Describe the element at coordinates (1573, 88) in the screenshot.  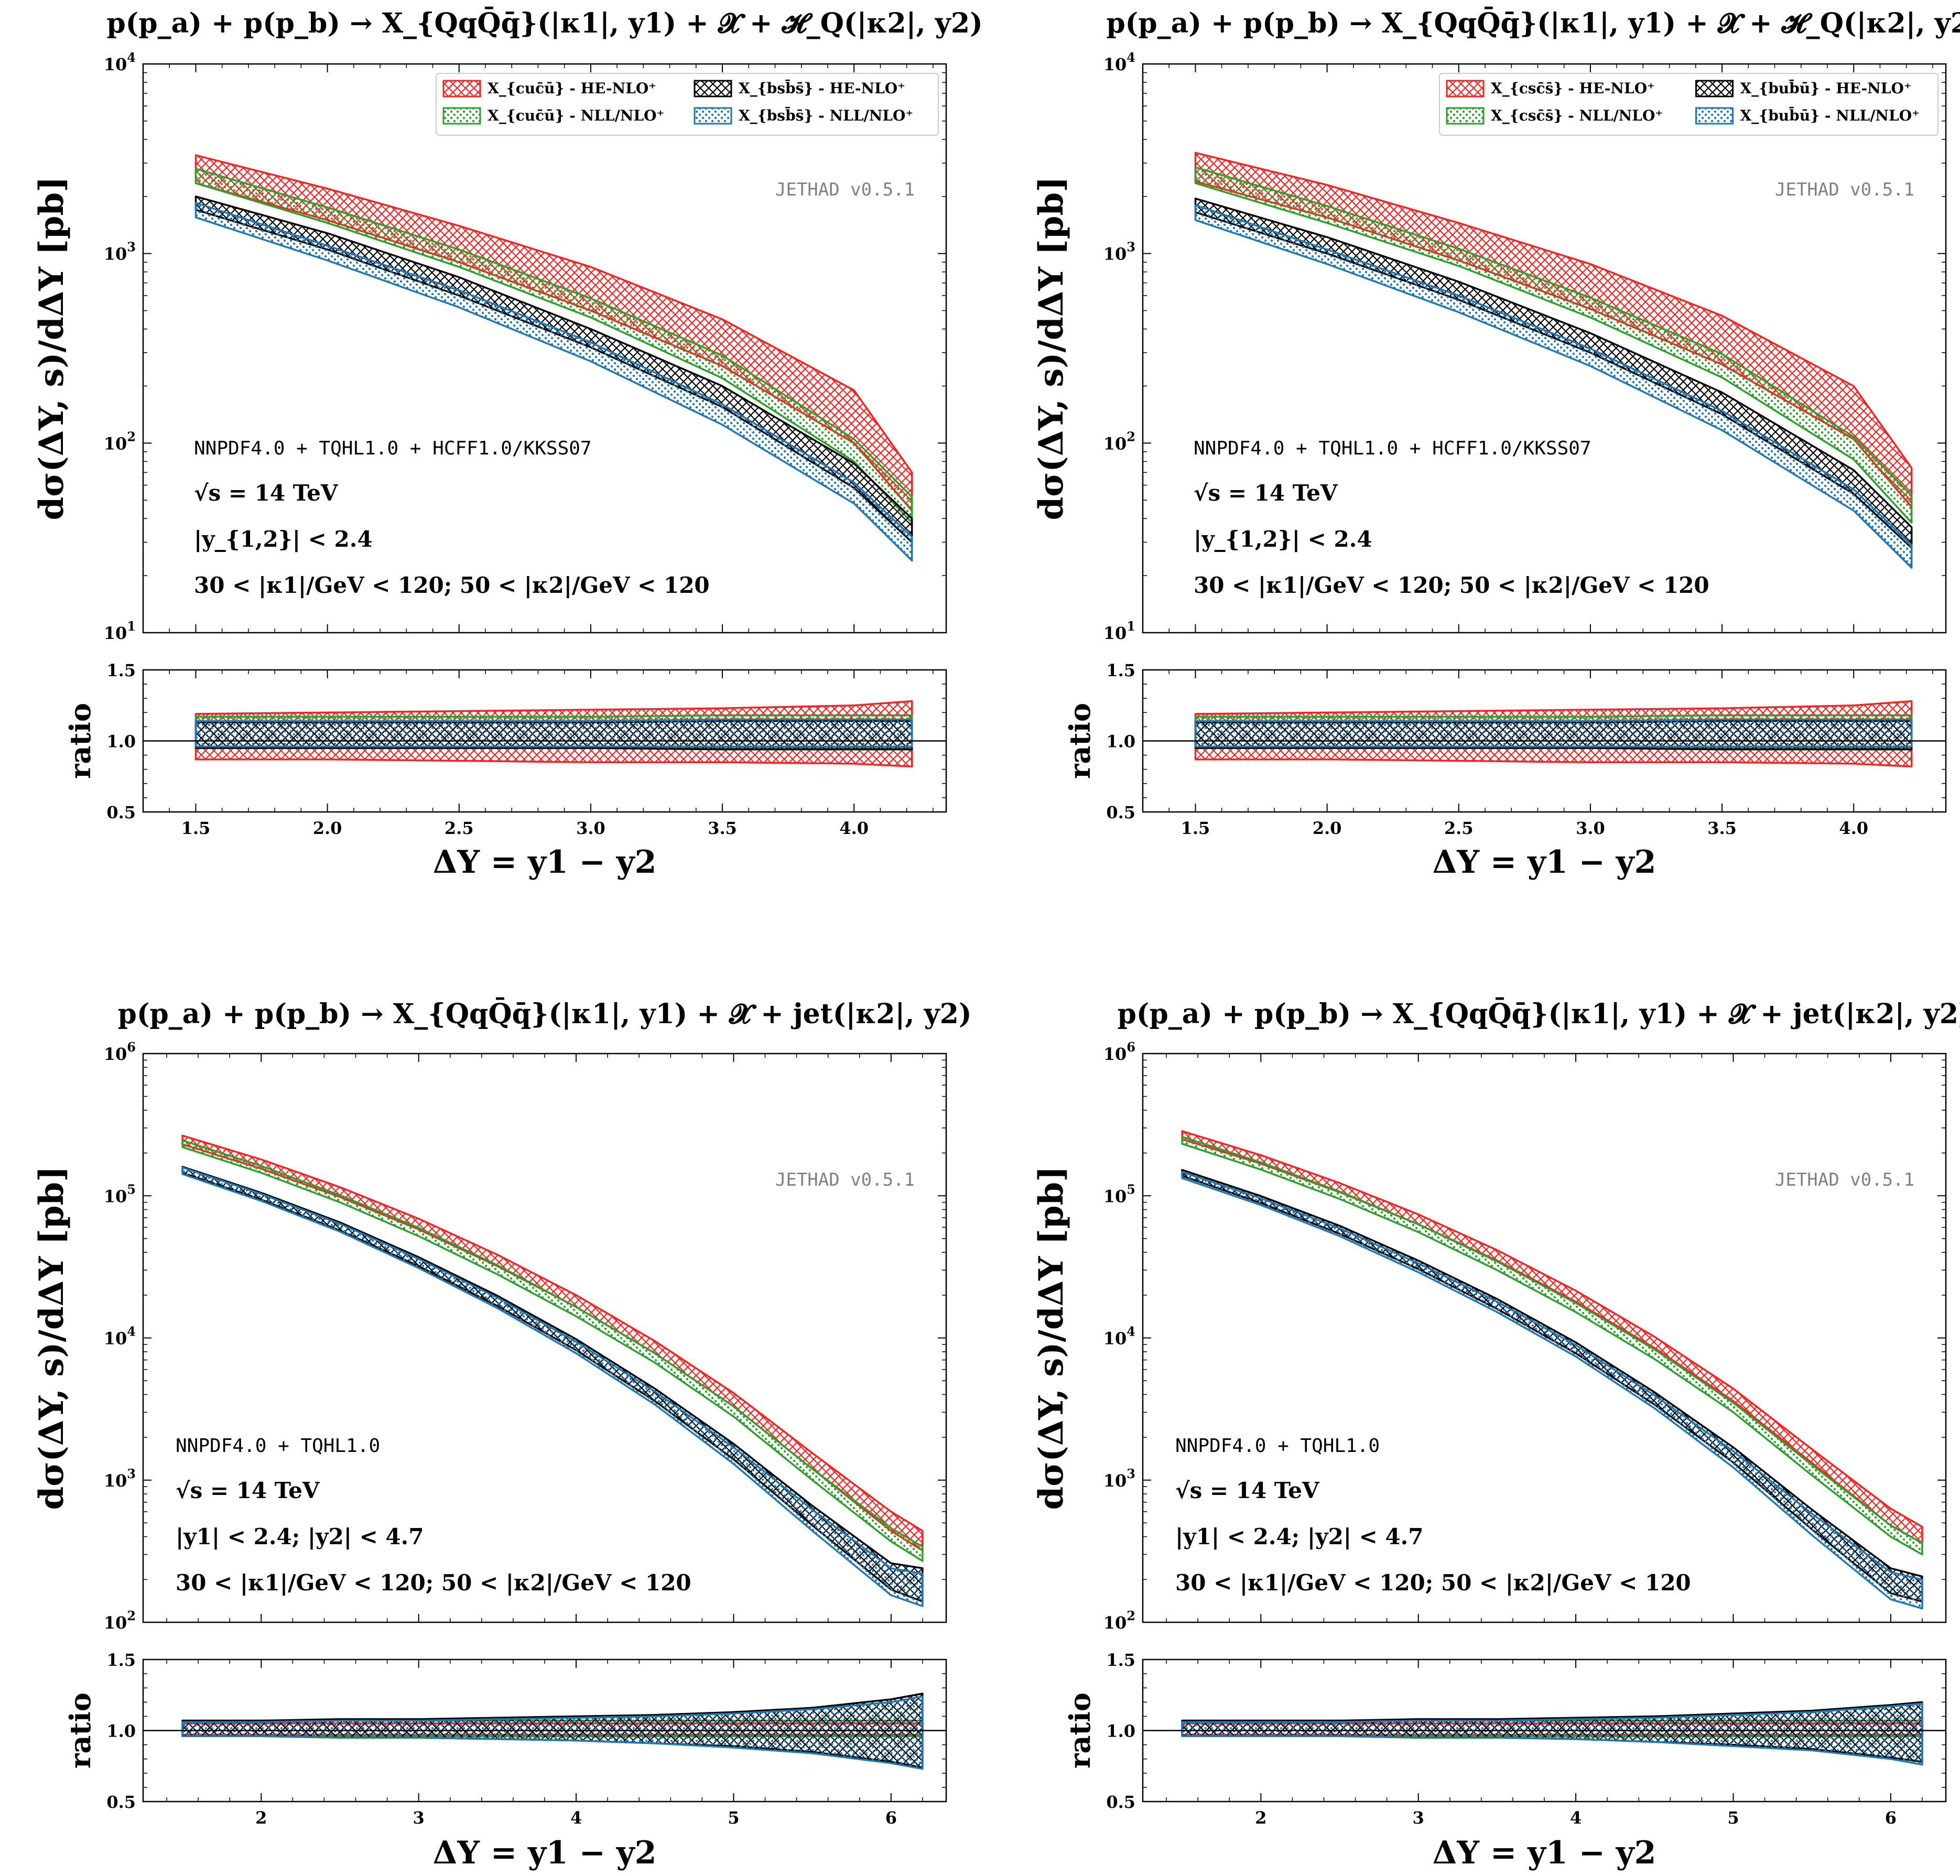
I see `legend-label: X_{csc̄s̄} - HE-NLO⁺` at that location.